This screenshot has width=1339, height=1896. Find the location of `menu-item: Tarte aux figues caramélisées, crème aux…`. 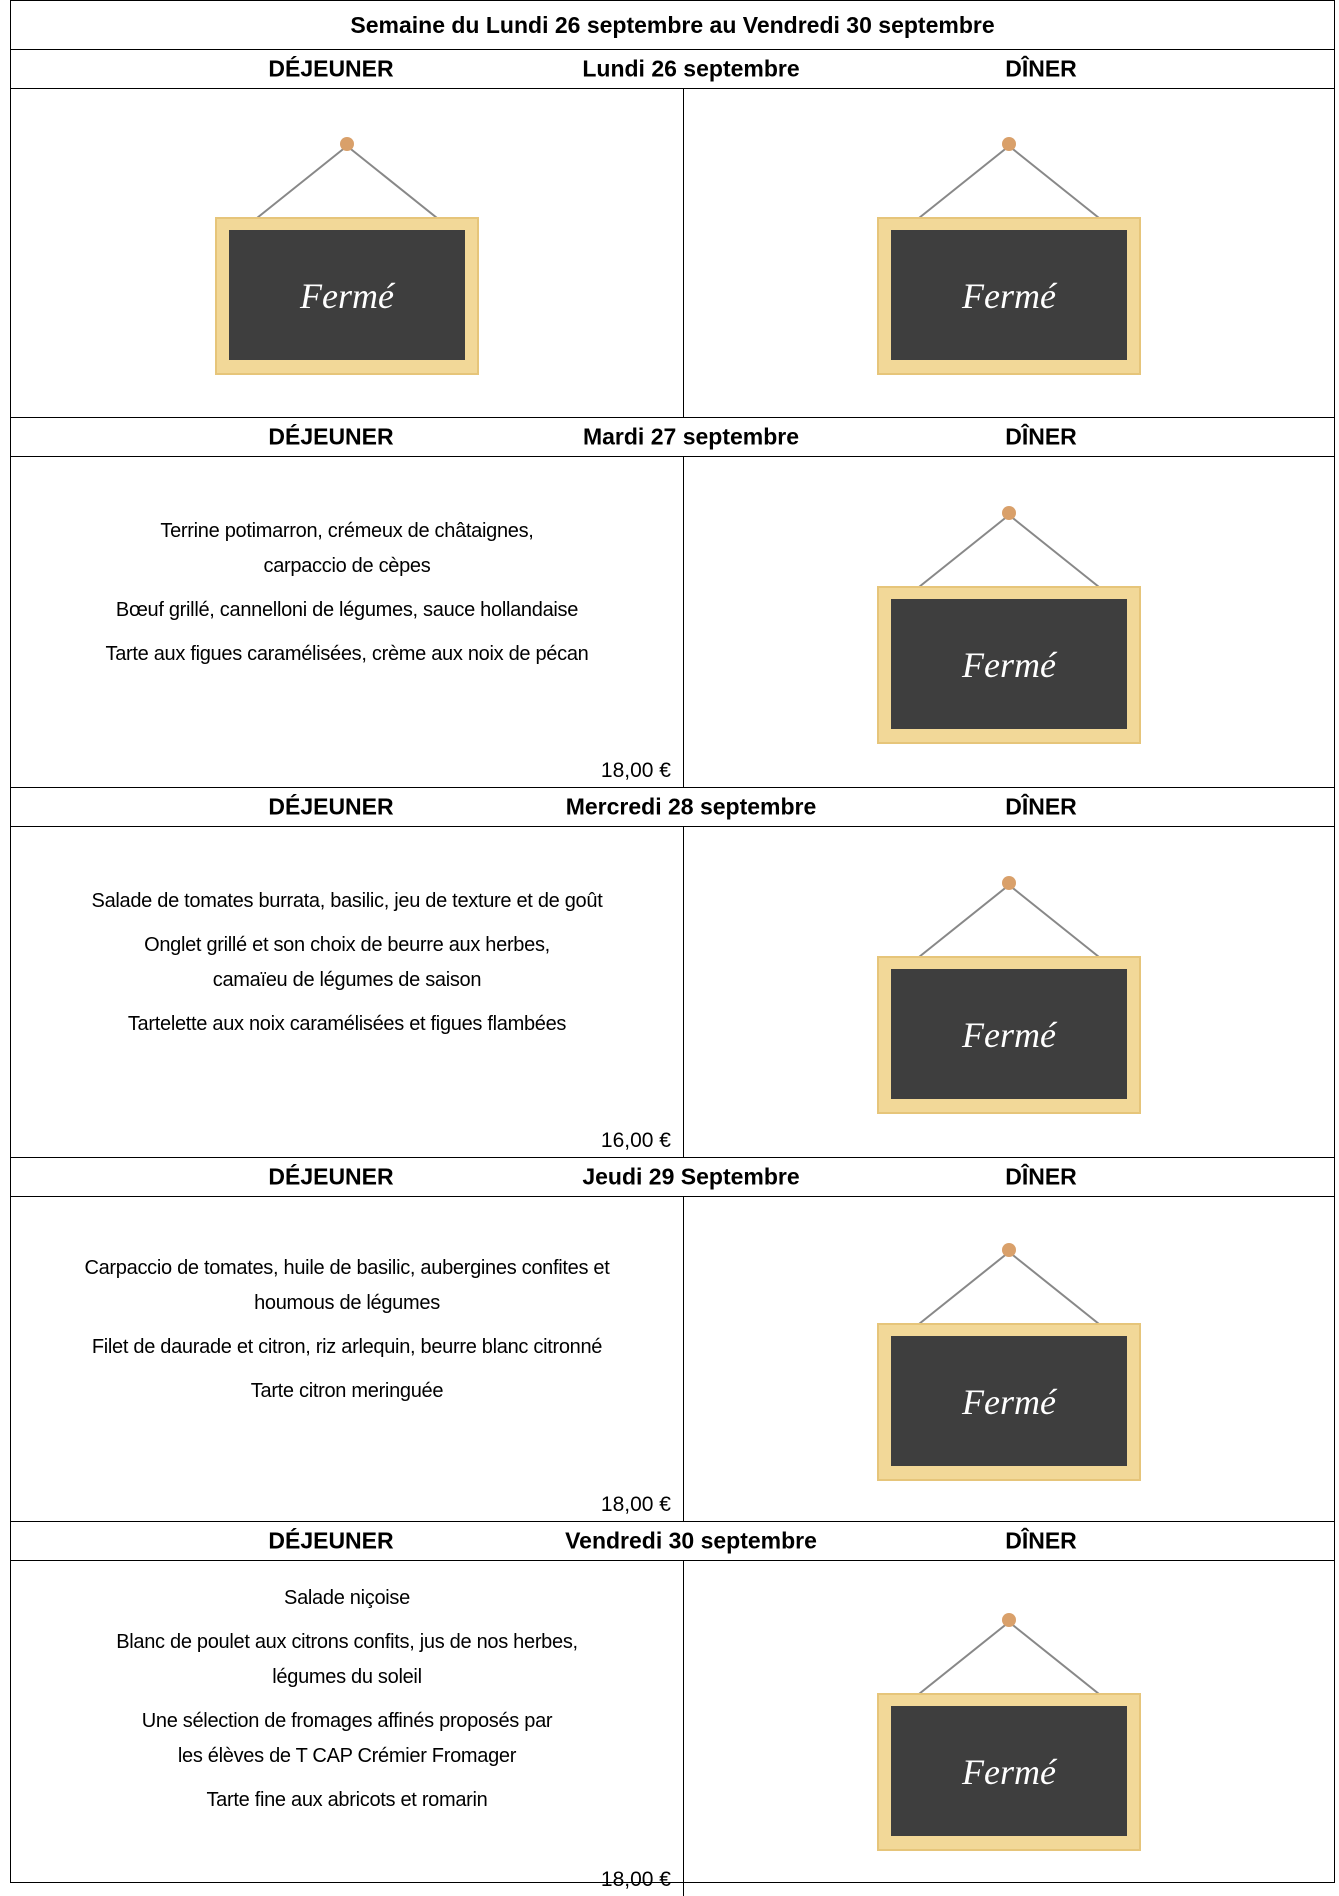

menu-item: Tarte aux figues caramélisées, crème aux… is located at coordinates (347, 654).